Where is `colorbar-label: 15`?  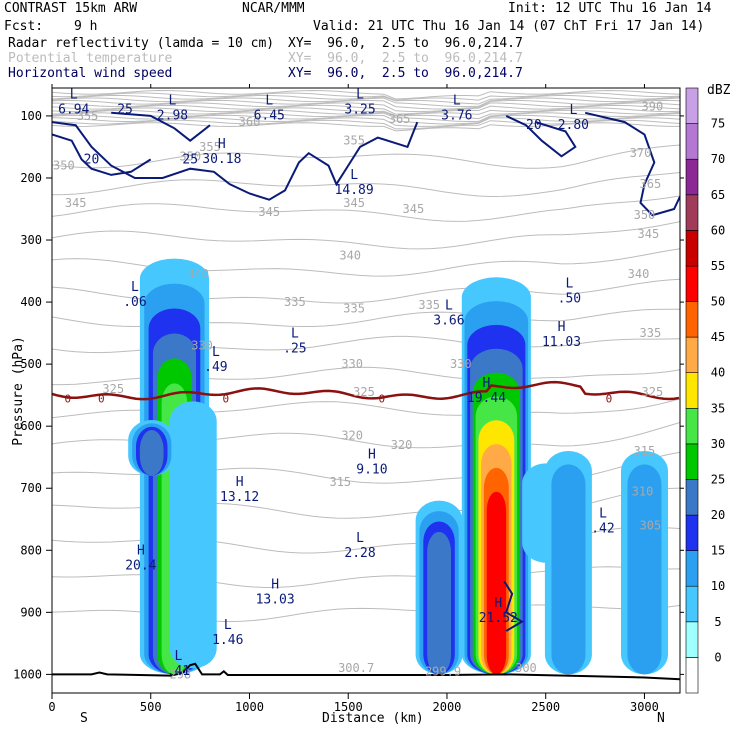
colorbar-label: 15 is located at coordinates (718, 551).